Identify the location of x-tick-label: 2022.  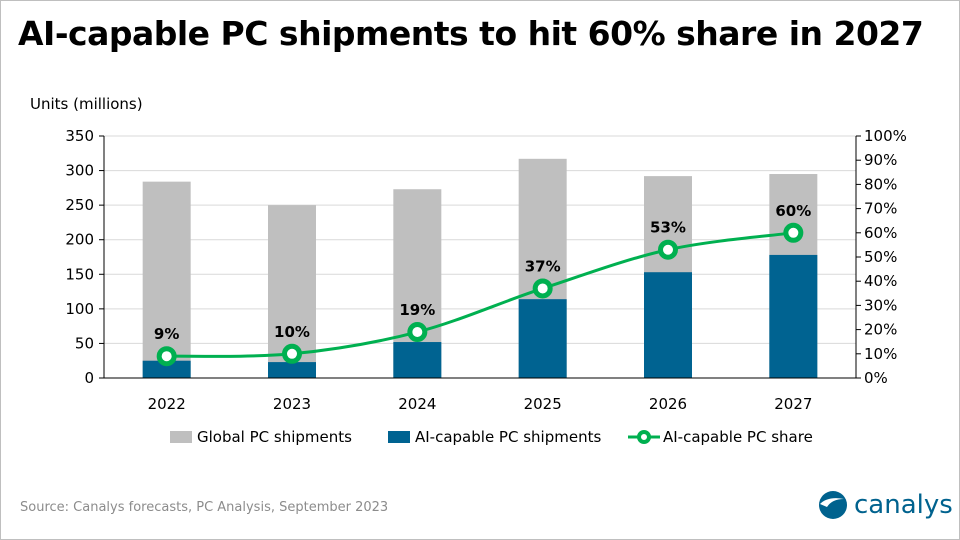
(167, 404).